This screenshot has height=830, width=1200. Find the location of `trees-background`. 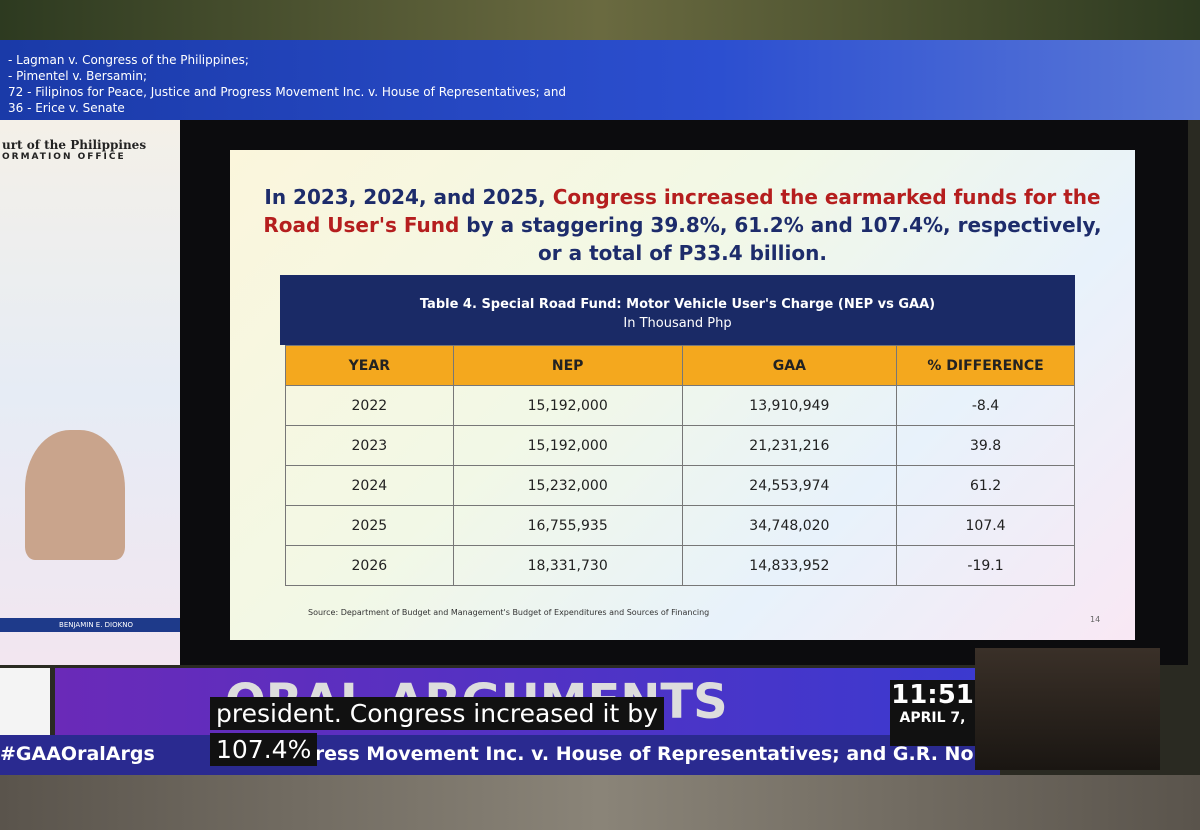

trees-background is located at coordinates (600, 20).